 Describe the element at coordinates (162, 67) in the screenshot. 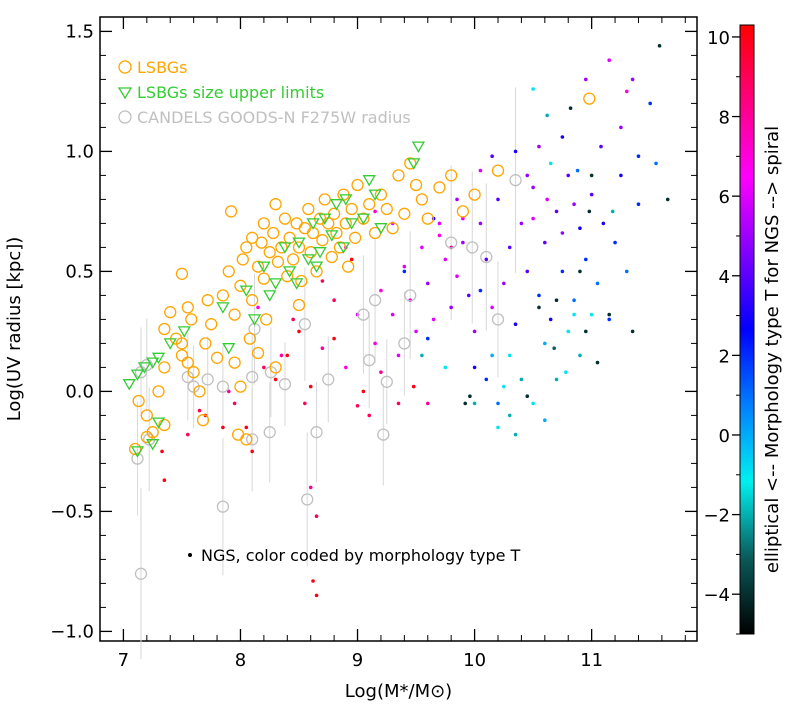

I see `legend-label-lsbgs: LSBGs` at that location.